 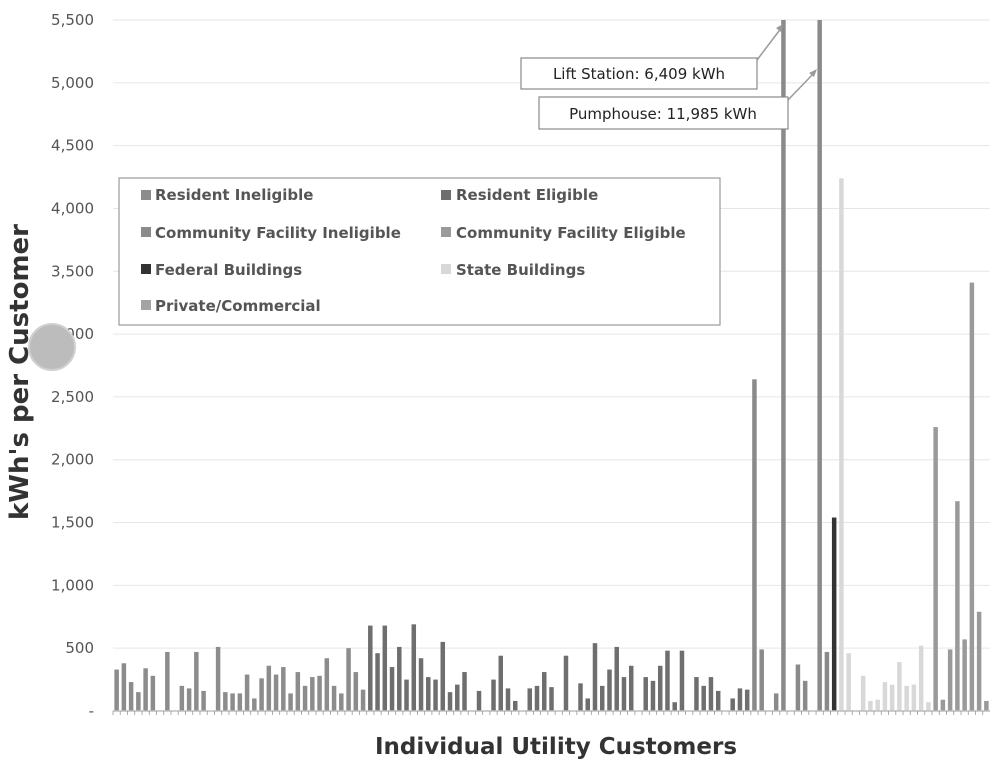 What do you see at coordinates (146, 269) in the screenshot?
I see `legend-swatch-federal-buildings` at bounding box center [146, 269].